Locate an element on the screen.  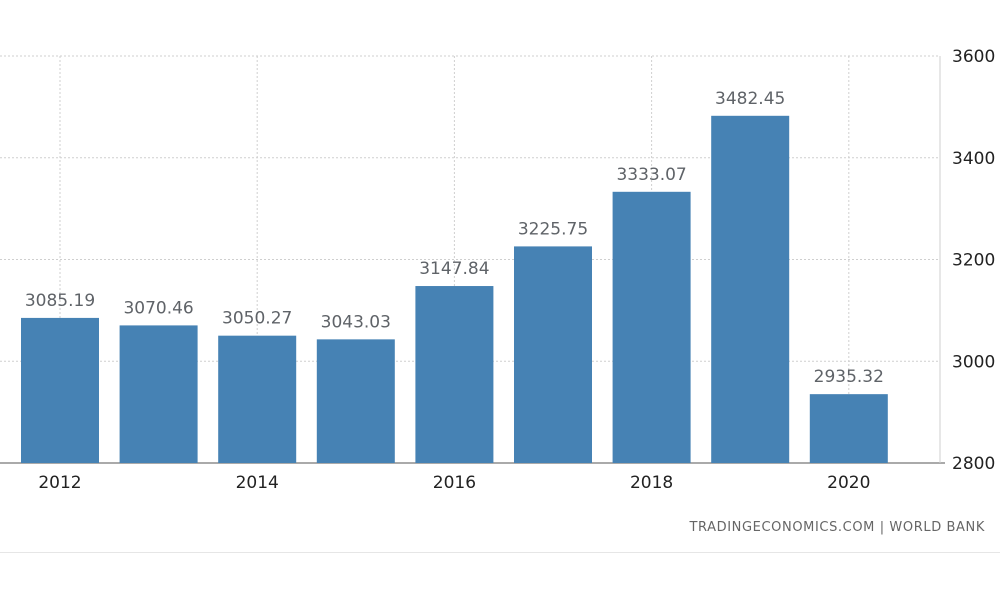
y-axis-ticks: 2800 3000 3200 3400 3600 is located at coordinates (973, 260).